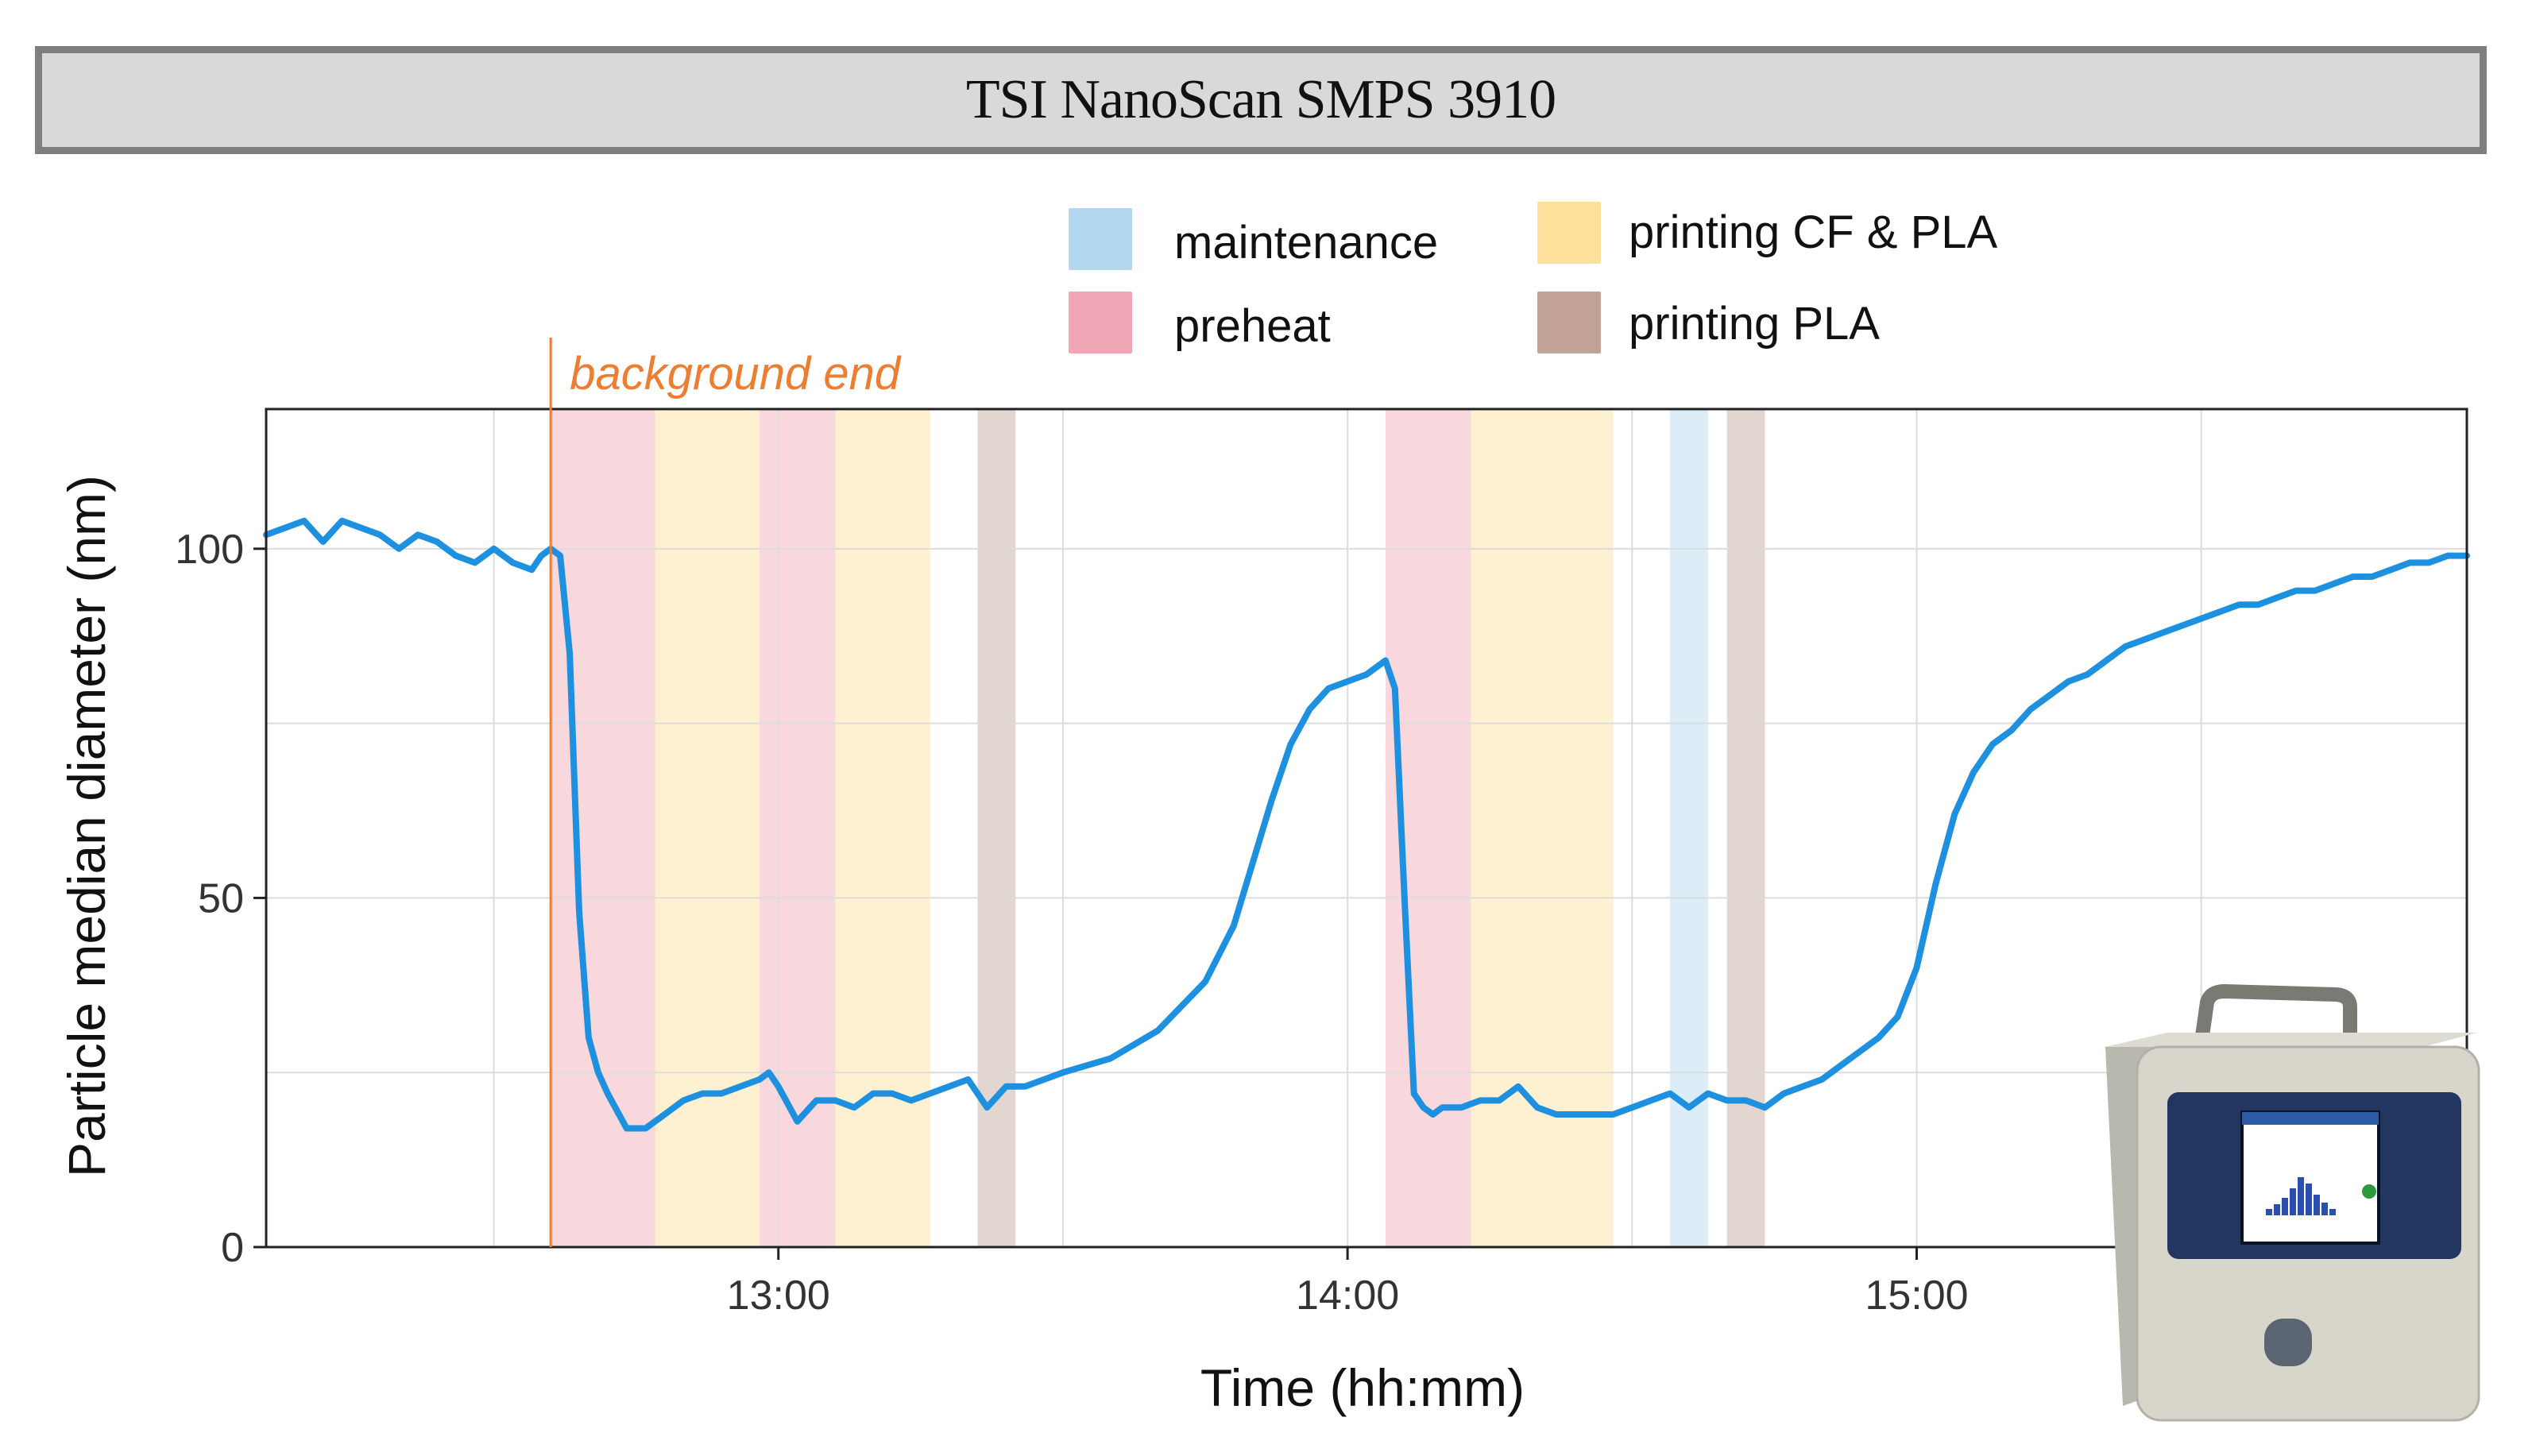  What do you see at coordinates (736, 374) in the screenshot?
I see `background-end-label: background end` at bounding box center [736, 374].